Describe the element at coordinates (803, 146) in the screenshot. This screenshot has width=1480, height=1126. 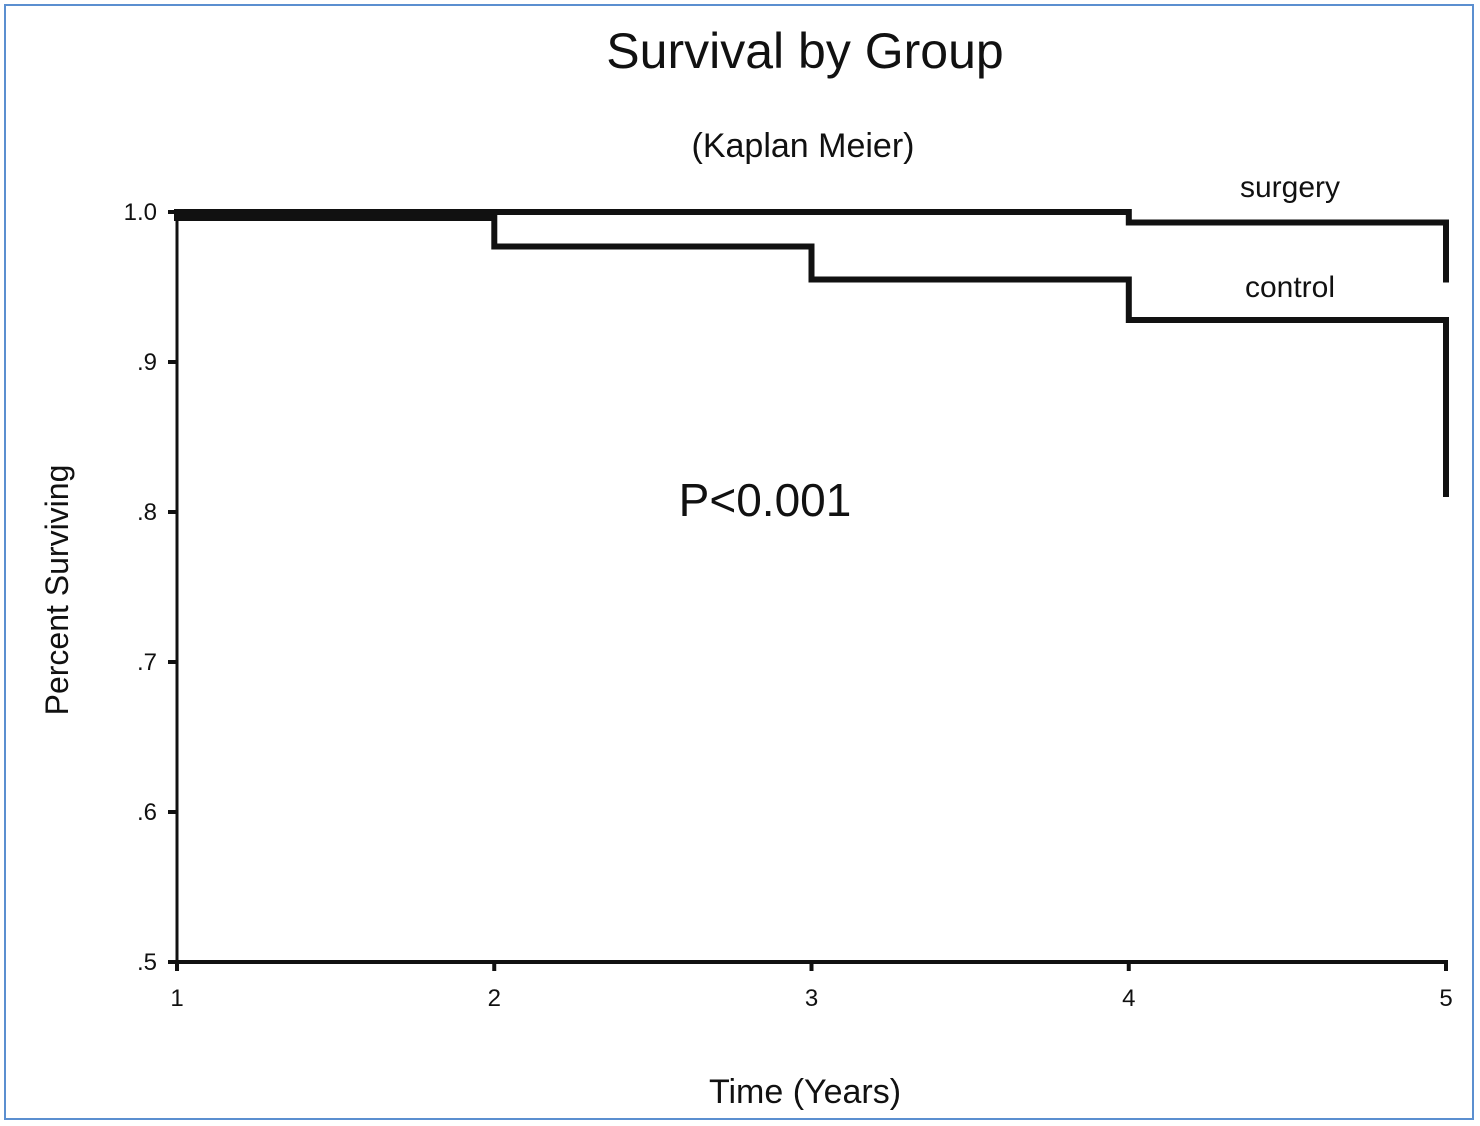
I see `chart-subtitle: (Kaplan Meier)` at that location.